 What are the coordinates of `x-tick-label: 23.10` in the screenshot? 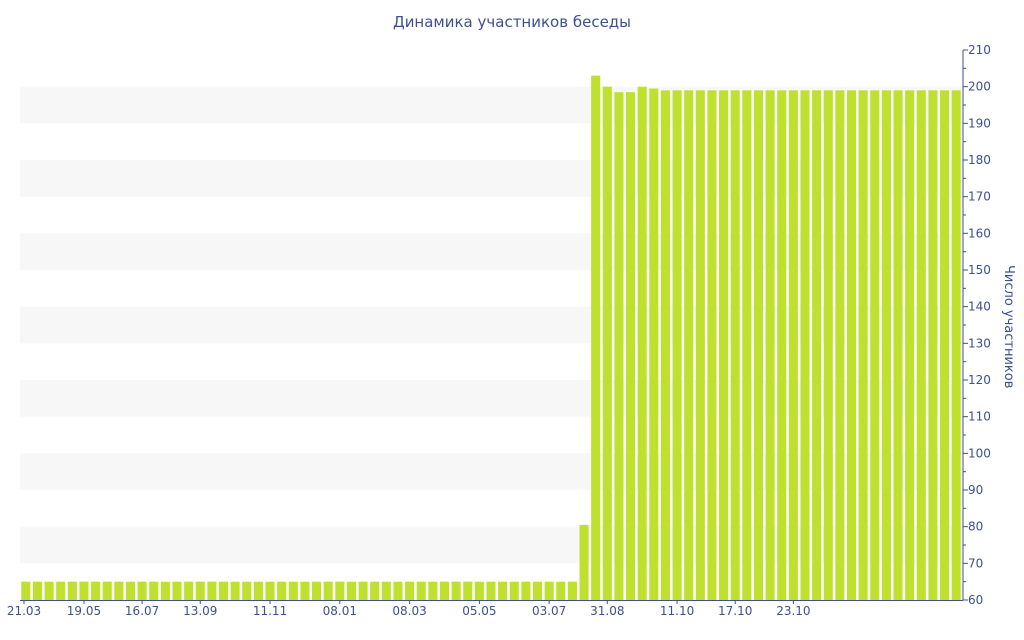 It's located at (793, 611).